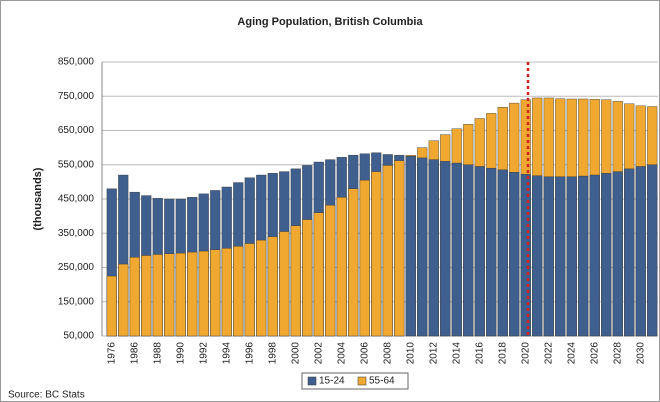 The height and width of the screenshot is (402, 660). I want to click on y-tick-label: 450,000, so click(76, 199).